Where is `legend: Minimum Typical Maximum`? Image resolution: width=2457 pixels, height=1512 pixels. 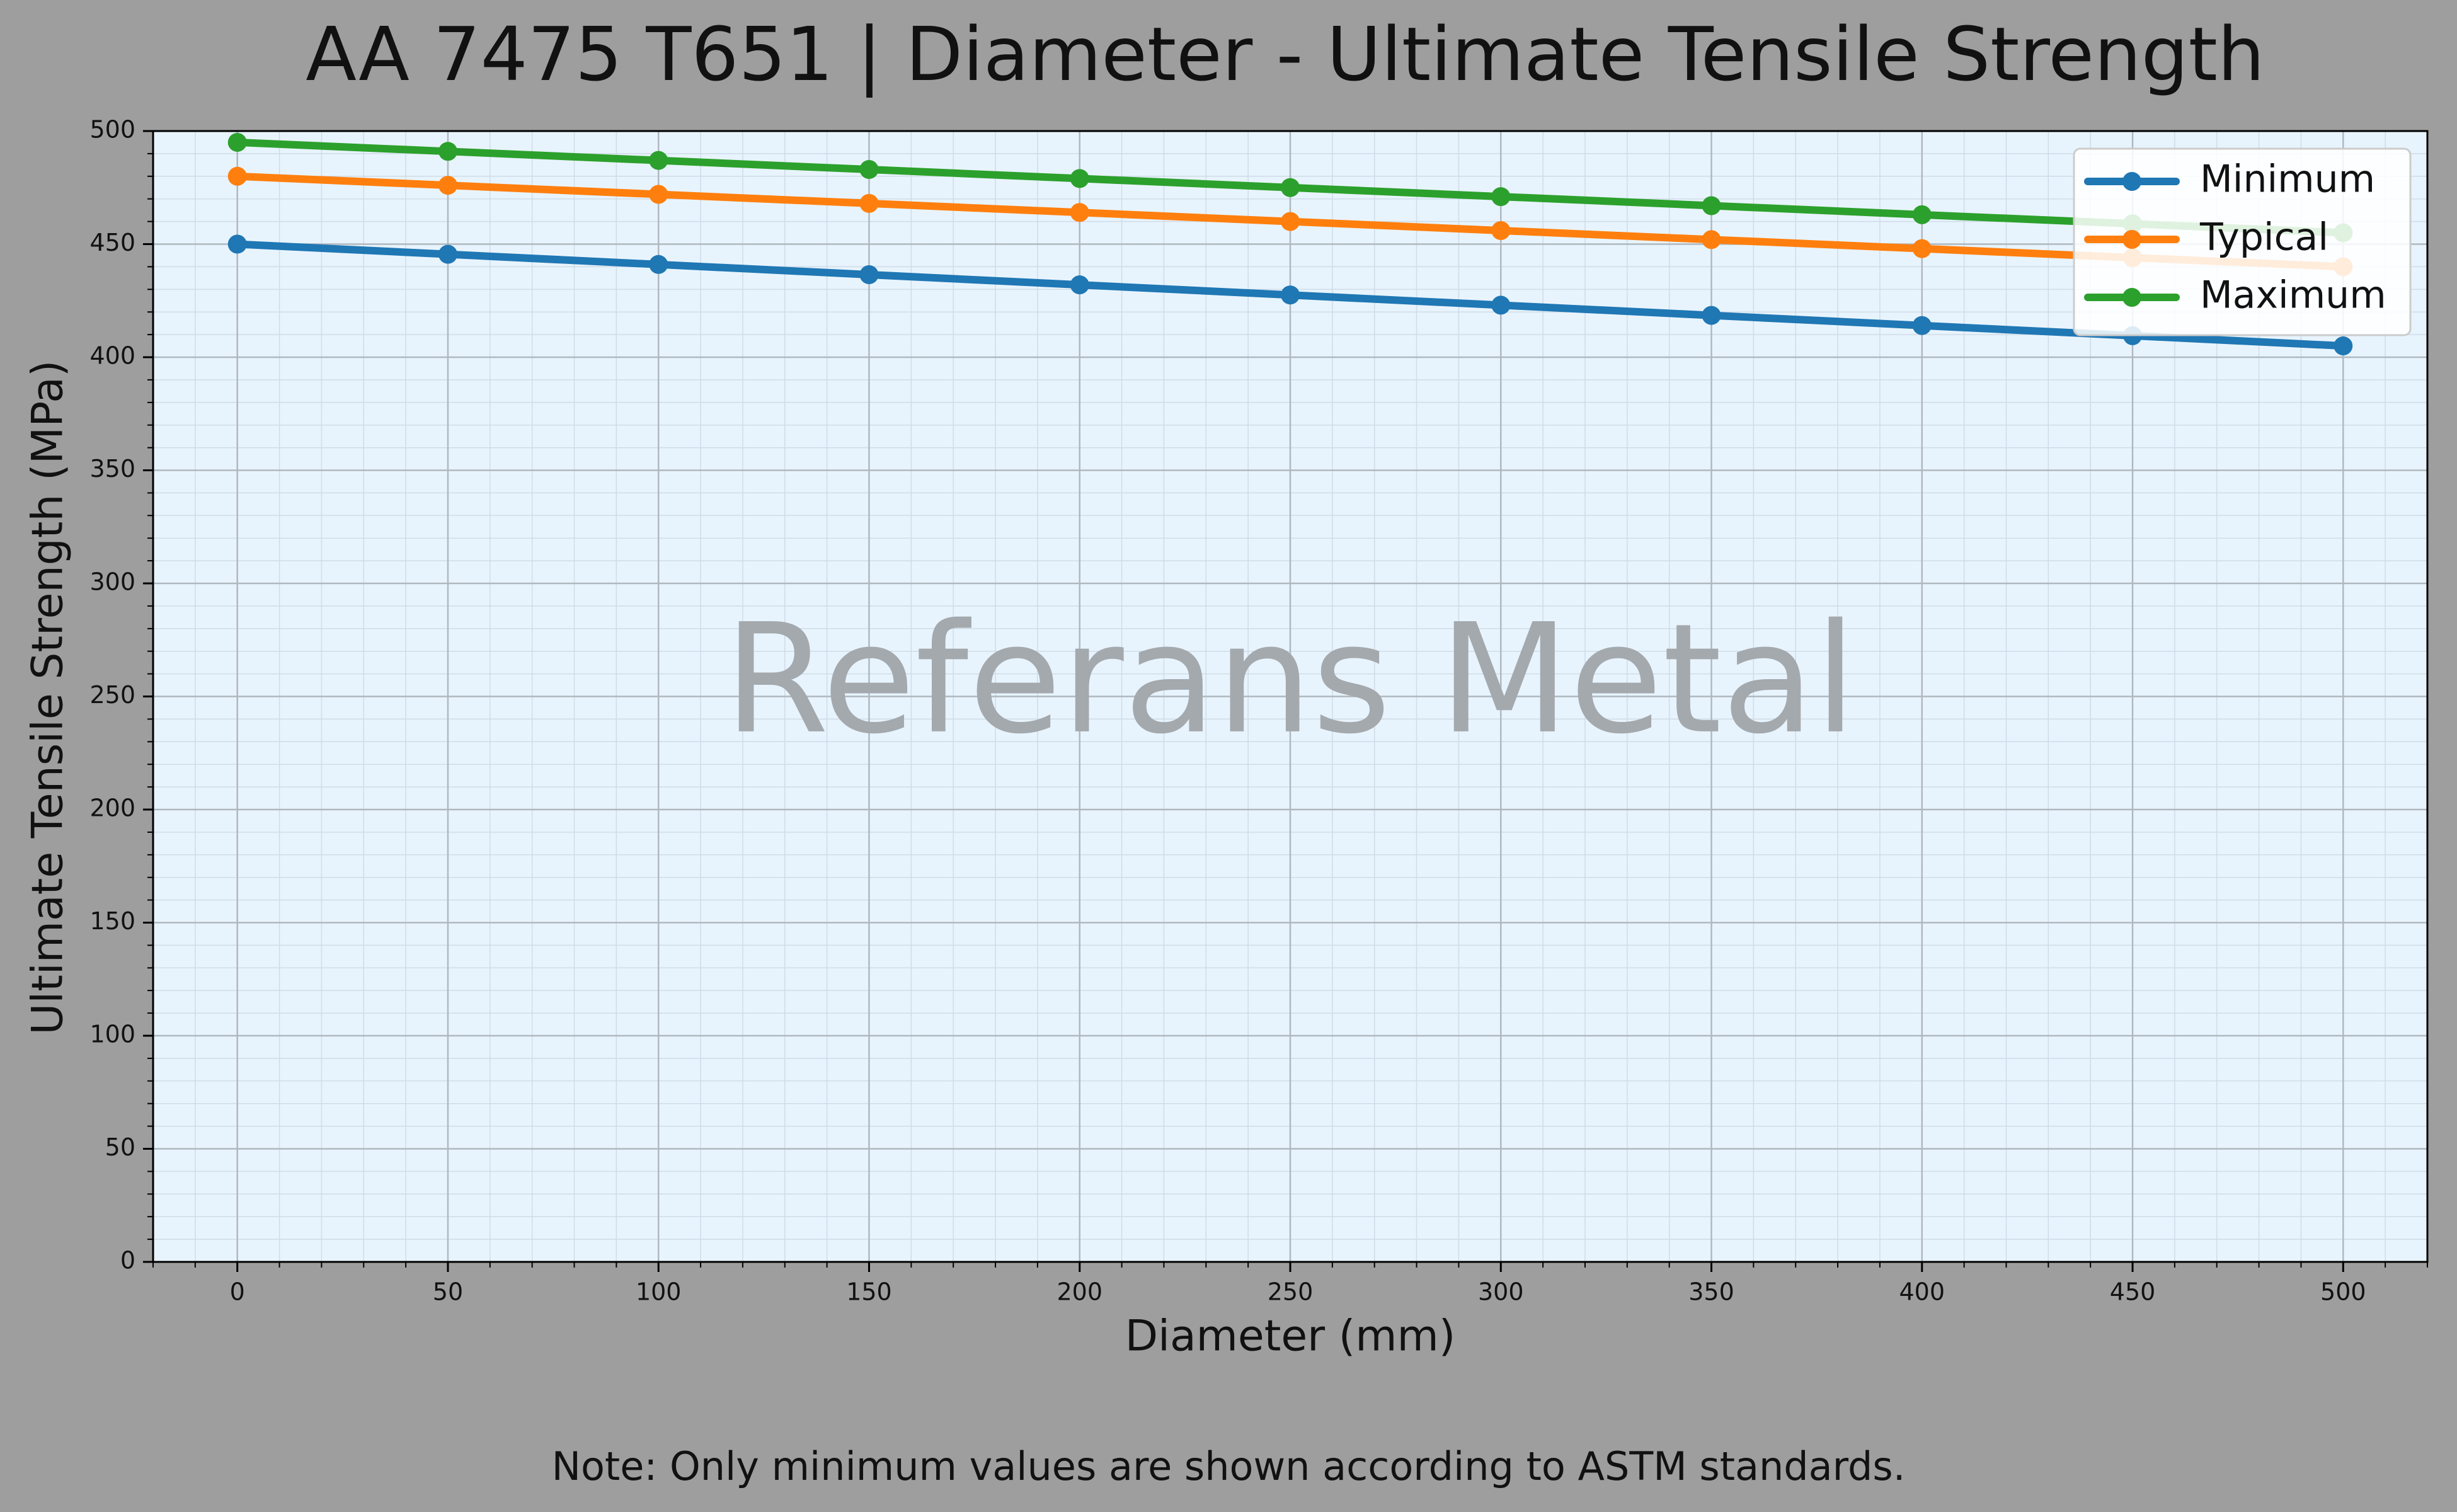 legend: Minimum Typical Maximum is located at coordinates (2242, 241).